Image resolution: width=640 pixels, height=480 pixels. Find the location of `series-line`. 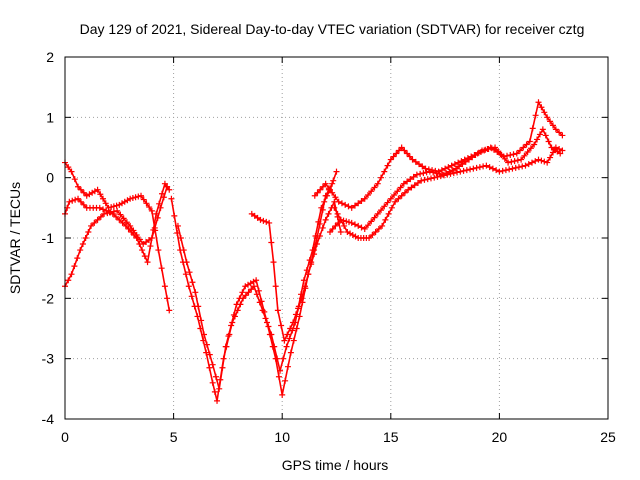

series-line is located at coordinates (117, 236).